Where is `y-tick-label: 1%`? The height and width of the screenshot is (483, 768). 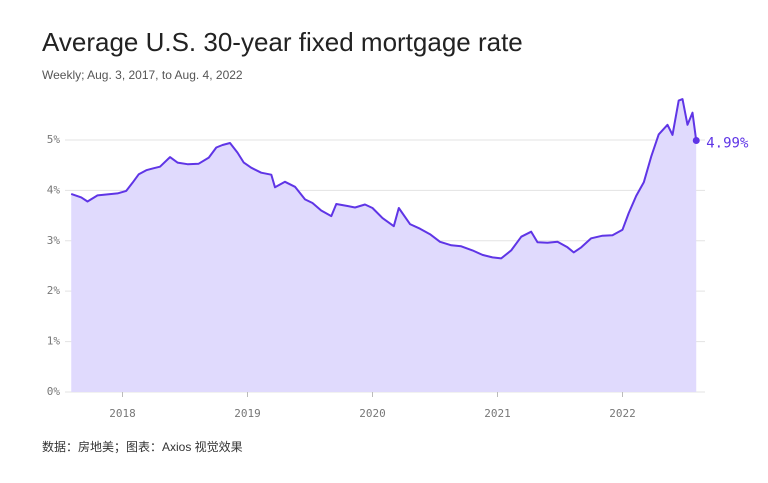
y-tick-label: 1% is located at coordinates (54, 341).